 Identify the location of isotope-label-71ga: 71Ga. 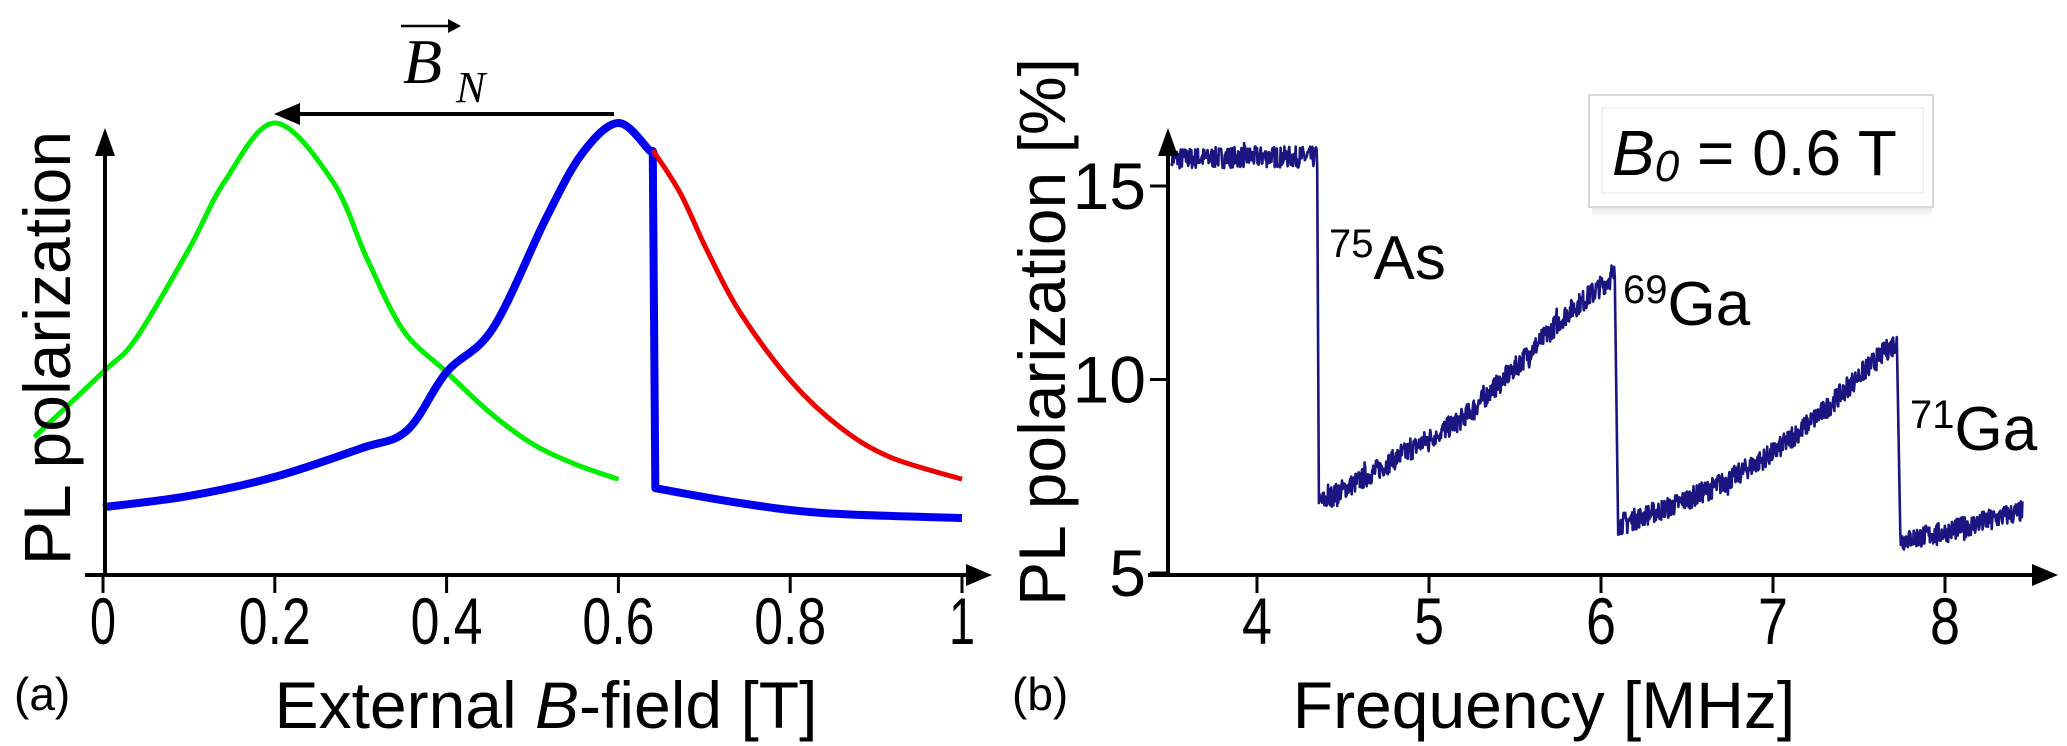
(1974, 428).